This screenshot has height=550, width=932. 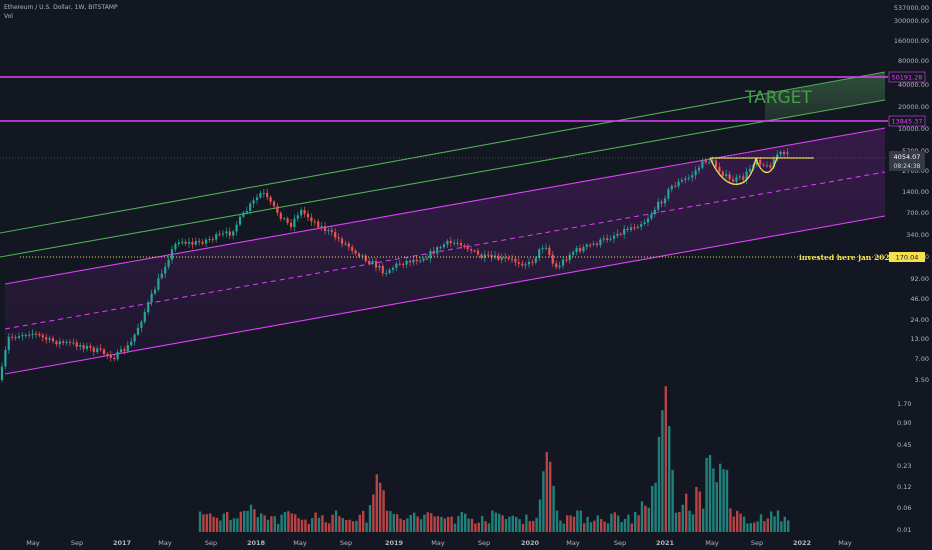 What do you see at coordinates (919, 339) in the screenshot?
I see `price-tick-label: 13.00` at bounding box center [919, 339].